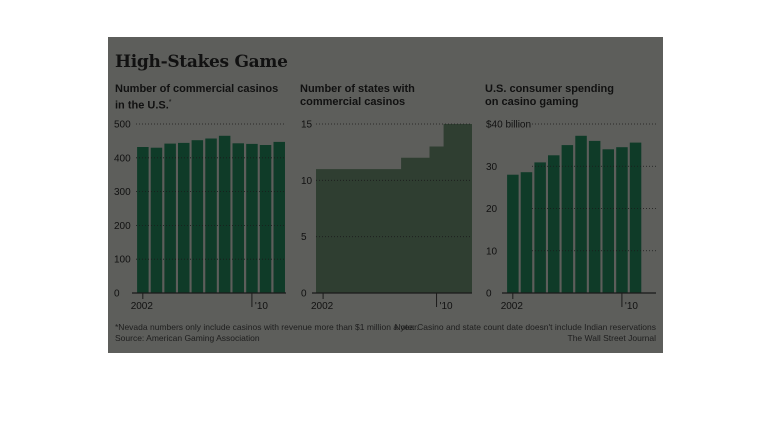  I want to click on bar-0-2008, so click(224, 214).